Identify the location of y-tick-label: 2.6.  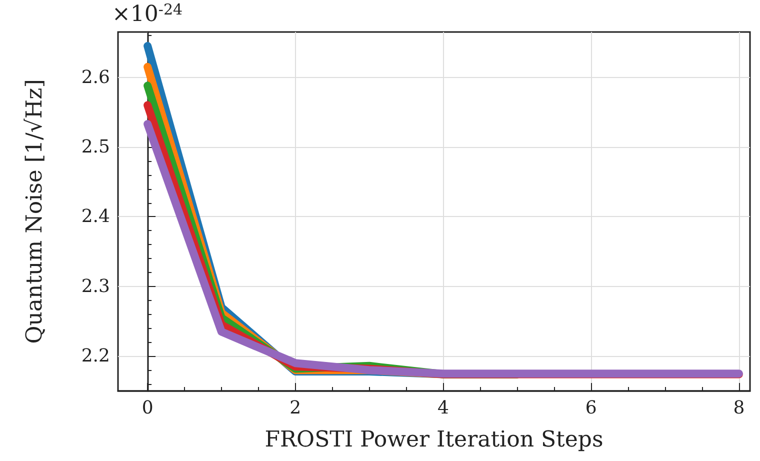
(95, 77).